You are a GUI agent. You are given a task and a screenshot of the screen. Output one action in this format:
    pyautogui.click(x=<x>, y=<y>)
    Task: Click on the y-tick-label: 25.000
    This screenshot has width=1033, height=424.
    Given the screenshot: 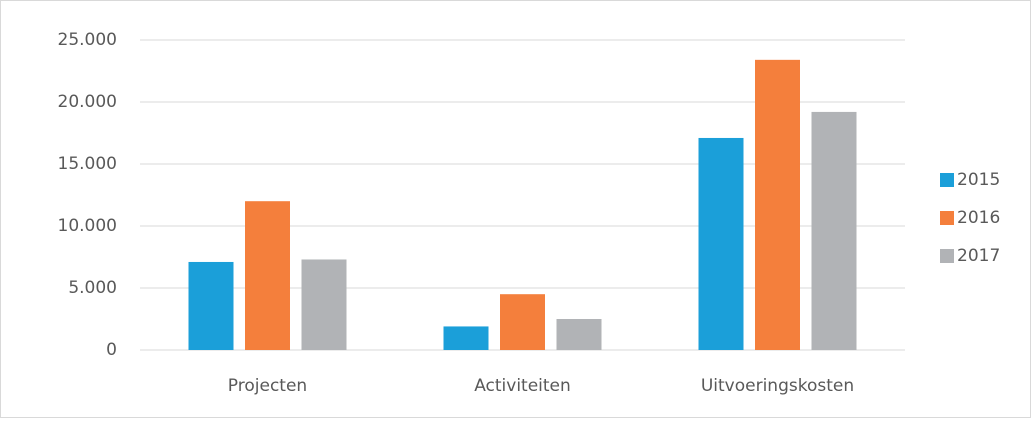 What is the action you would take?
    pyautogui.click(x=87, y=40)
    